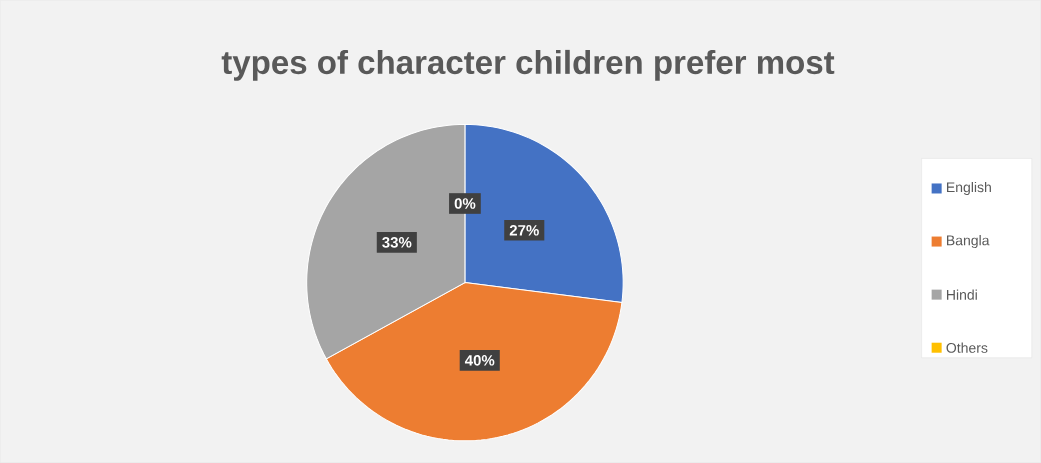  I want to click on text: 0%, so click(465, 203).